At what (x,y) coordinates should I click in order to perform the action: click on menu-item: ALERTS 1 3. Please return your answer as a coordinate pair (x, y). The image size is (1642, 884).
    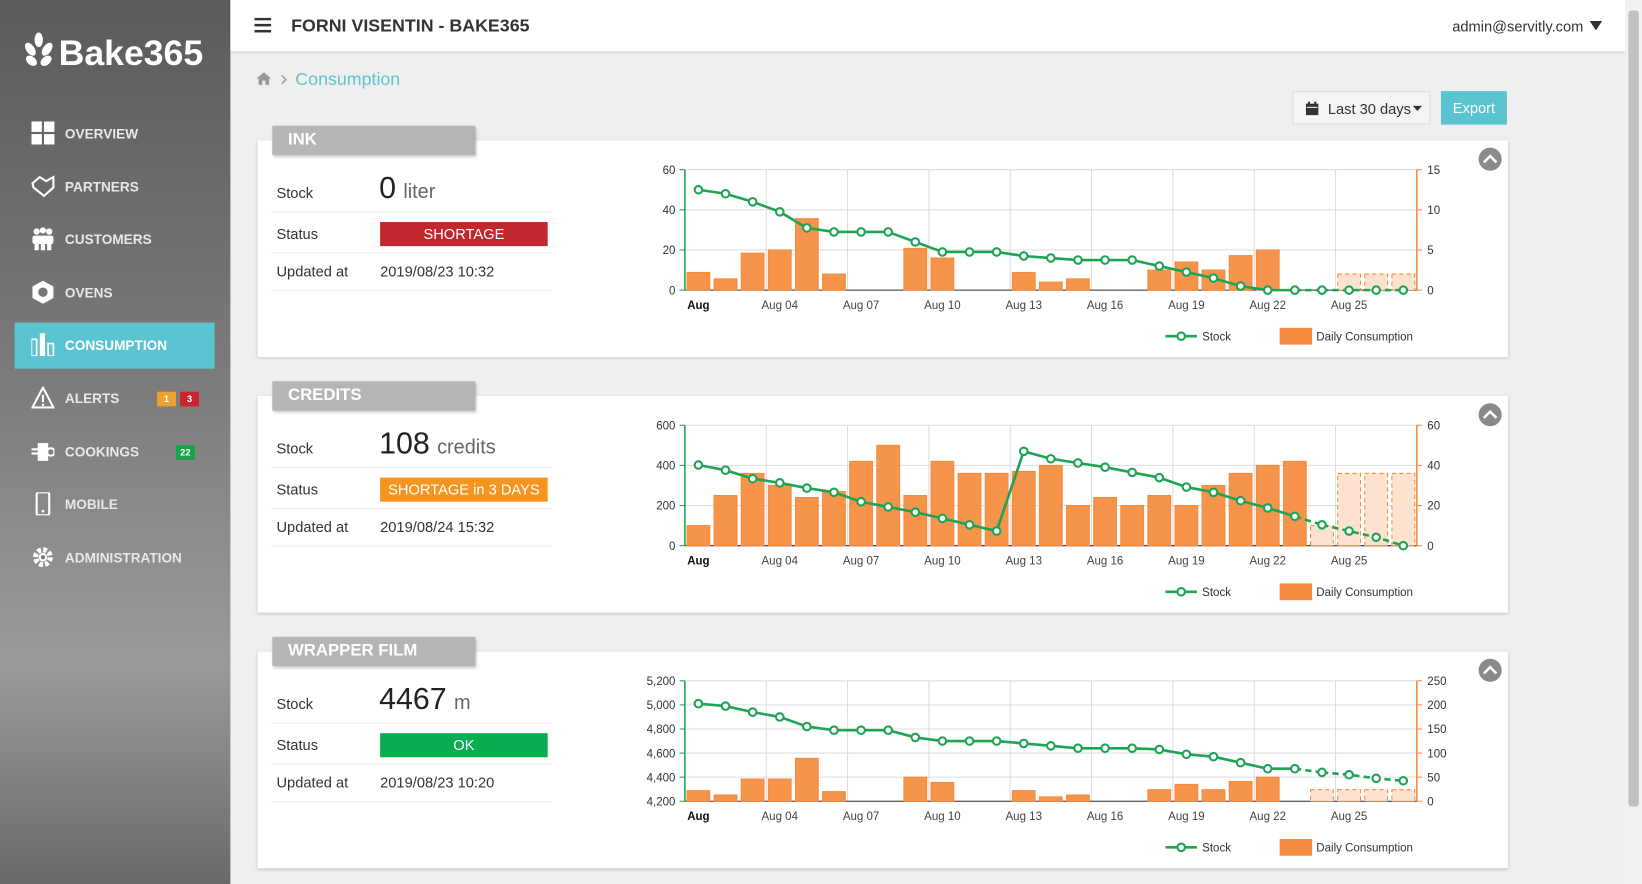
    Looking at the image, I should click on (115, 399).